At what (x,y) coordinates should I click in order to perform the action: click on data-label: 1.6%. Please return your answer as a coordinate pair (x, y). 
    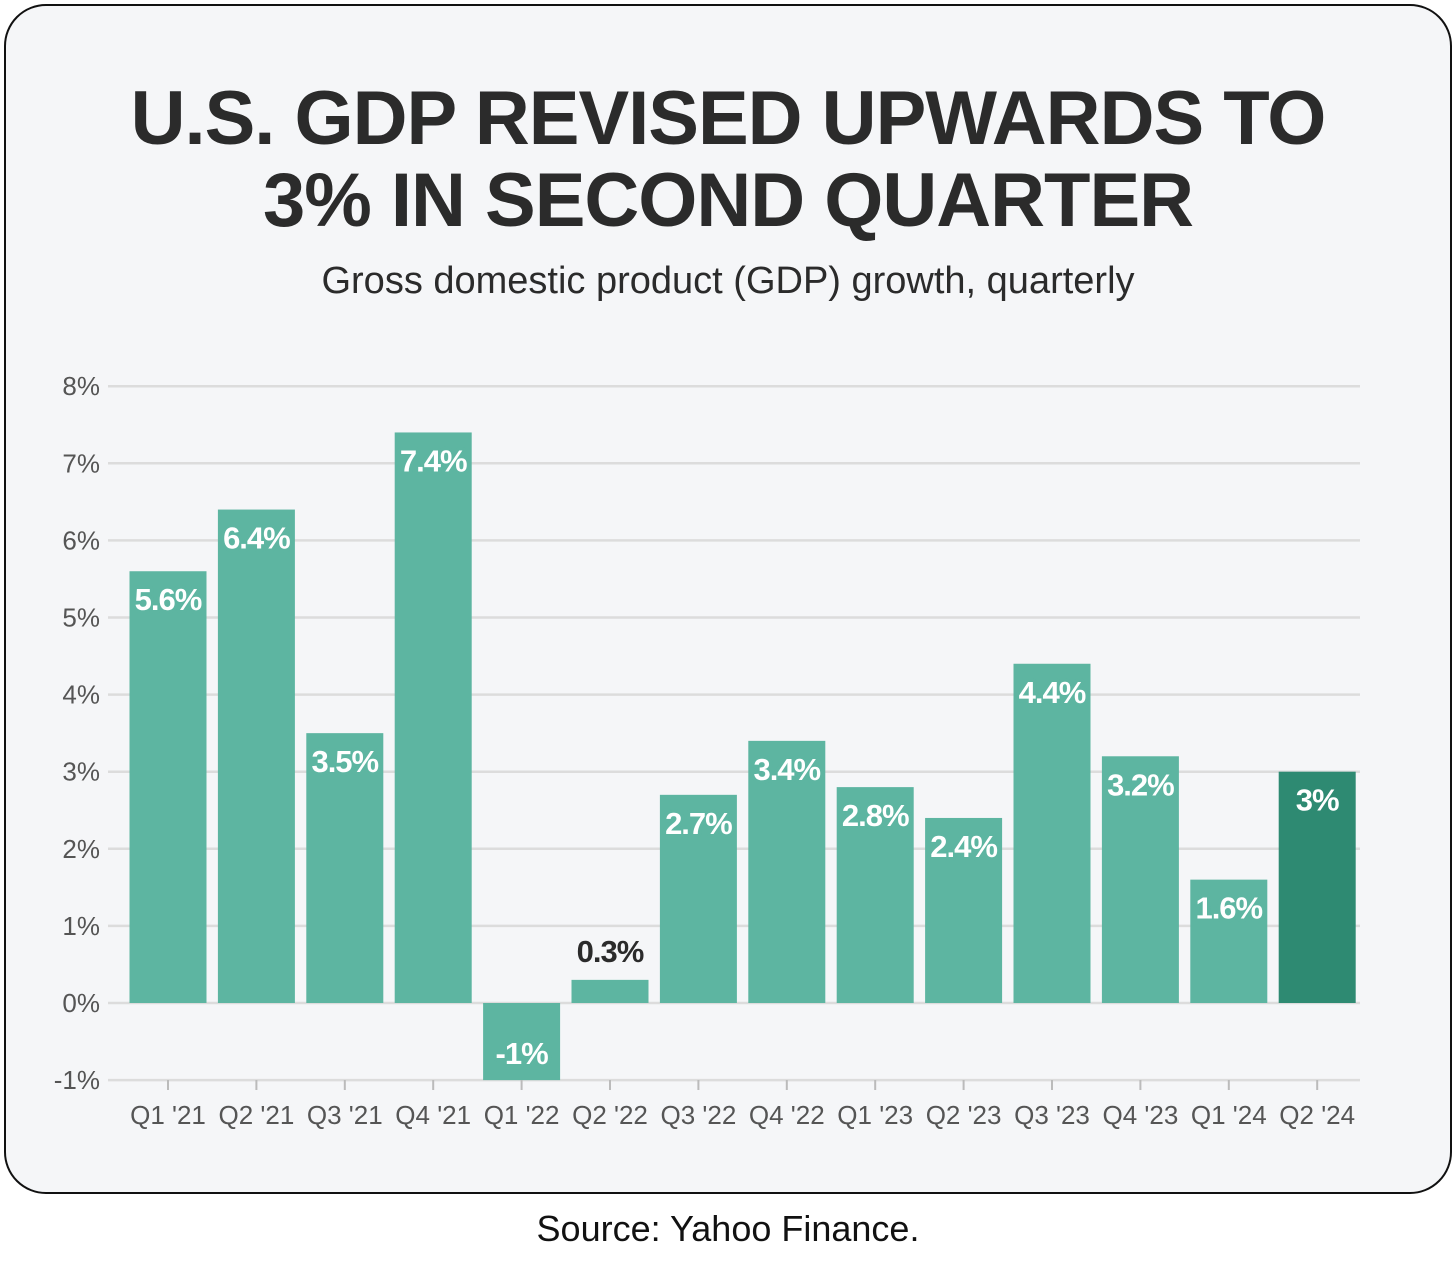
    Looking at the image, I should click on (1228, 908).